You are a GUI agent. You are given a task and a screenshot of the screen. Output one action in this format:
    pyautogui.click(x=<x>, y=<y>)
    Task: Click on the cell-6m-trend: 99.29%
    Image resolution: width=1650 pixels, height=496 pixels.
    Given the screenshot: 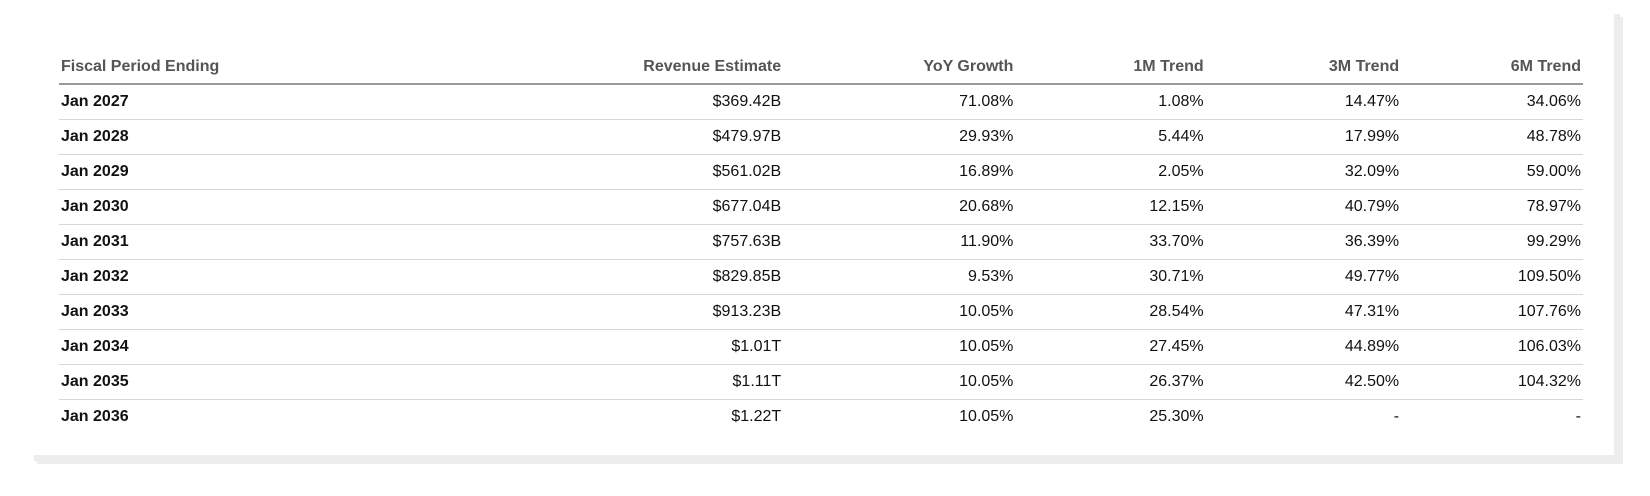 What is the action you would take?
    pyautogui.click(x=1492, y=242)
    